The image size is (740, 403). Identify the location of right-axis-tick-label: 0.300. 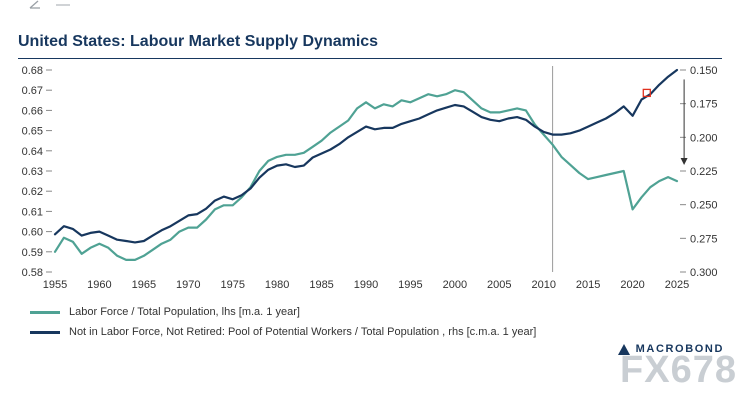
(704, 273).